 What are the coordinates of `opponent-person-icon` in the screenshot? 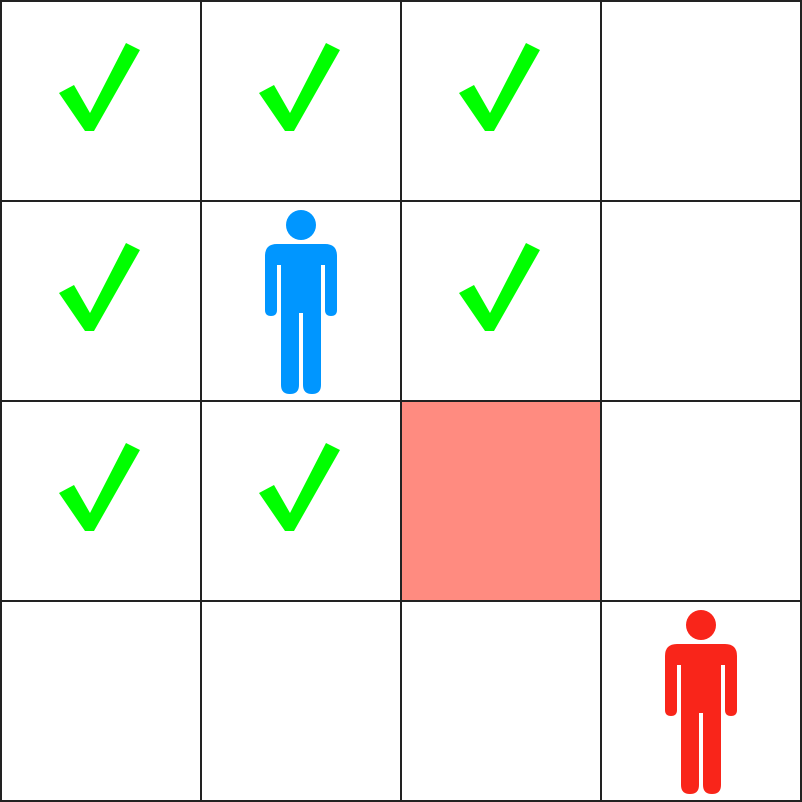 It's located at (701, 702).